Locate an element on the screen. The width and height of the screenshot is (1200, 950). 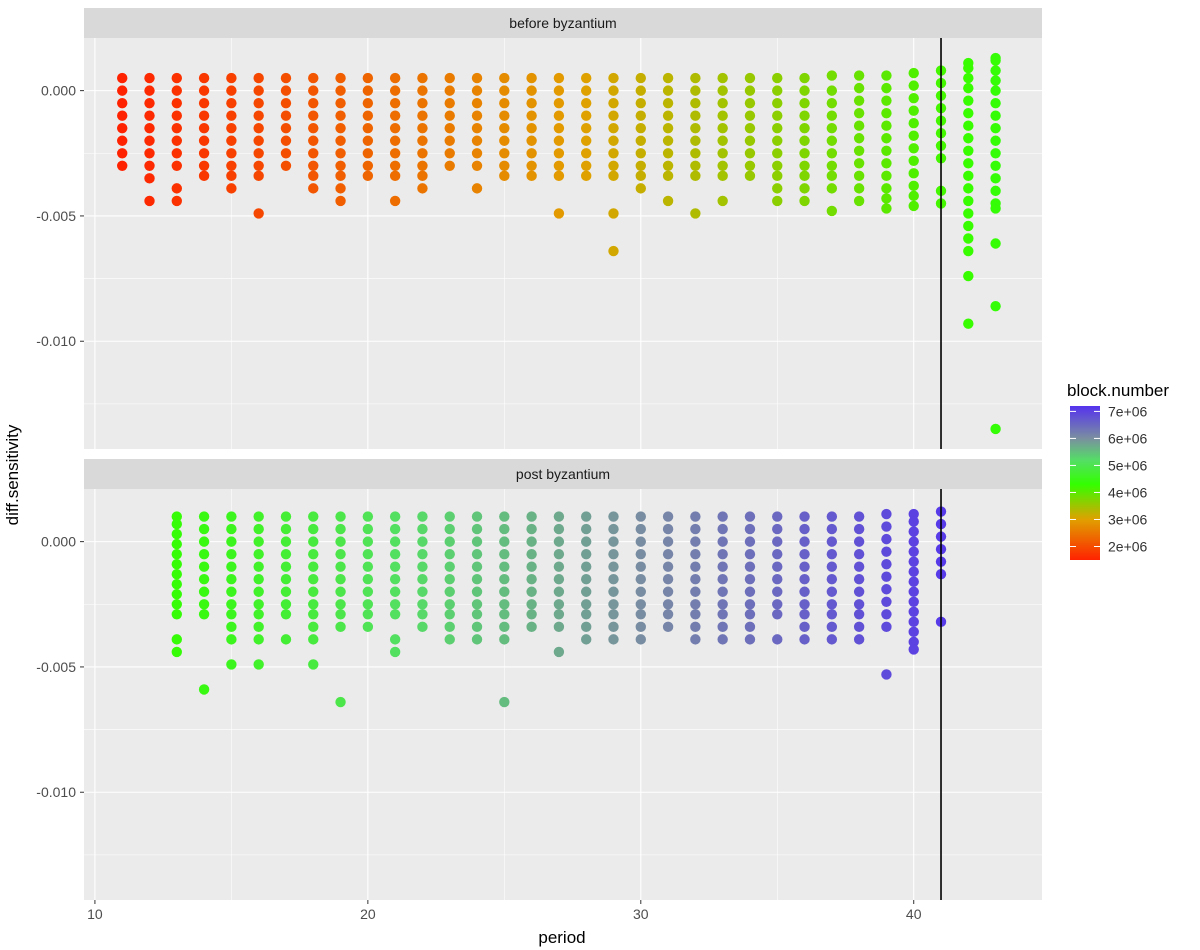
y-tick-label: 0.000 is located at coordinates (58, 91).